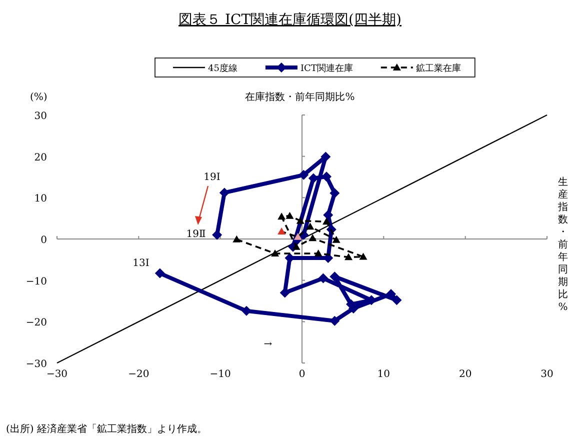  I want to click on y-tick-label: 10, so click(40, 199).